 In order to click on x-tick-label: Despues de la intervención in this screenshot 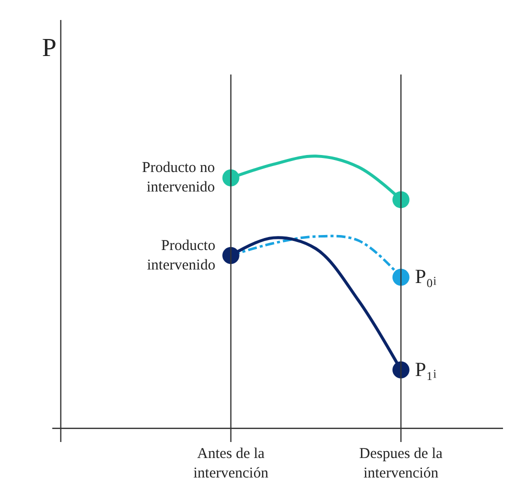, I will do `click(401, 464)`.